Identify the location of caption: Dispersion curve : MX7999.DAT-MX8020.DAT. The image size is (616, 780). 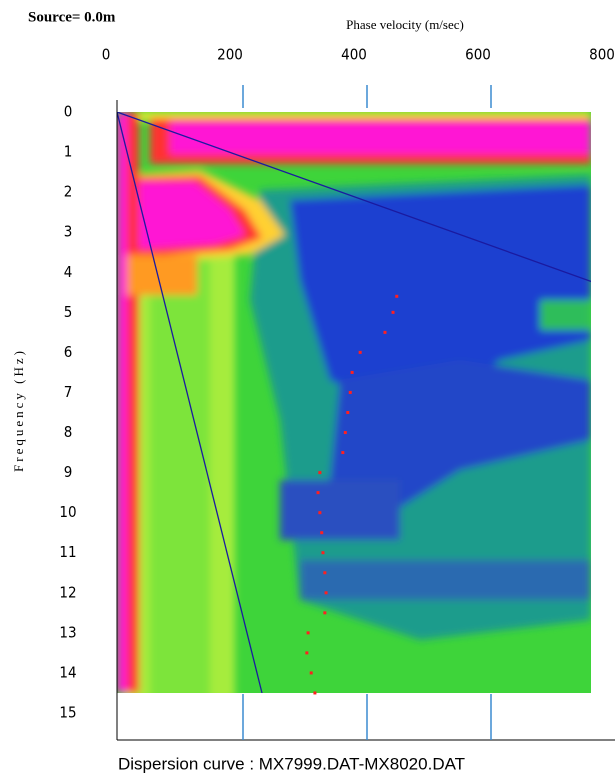
(291, 763).